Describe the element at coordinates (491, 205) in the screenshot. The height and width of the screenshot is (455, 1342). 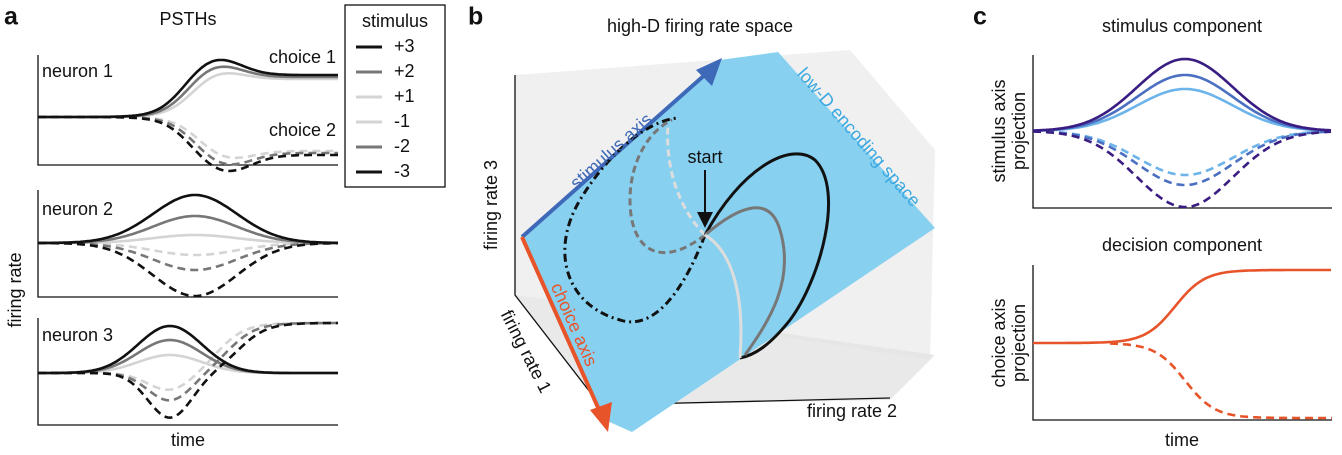
I see `axis-label: firing rate 3` at that location.